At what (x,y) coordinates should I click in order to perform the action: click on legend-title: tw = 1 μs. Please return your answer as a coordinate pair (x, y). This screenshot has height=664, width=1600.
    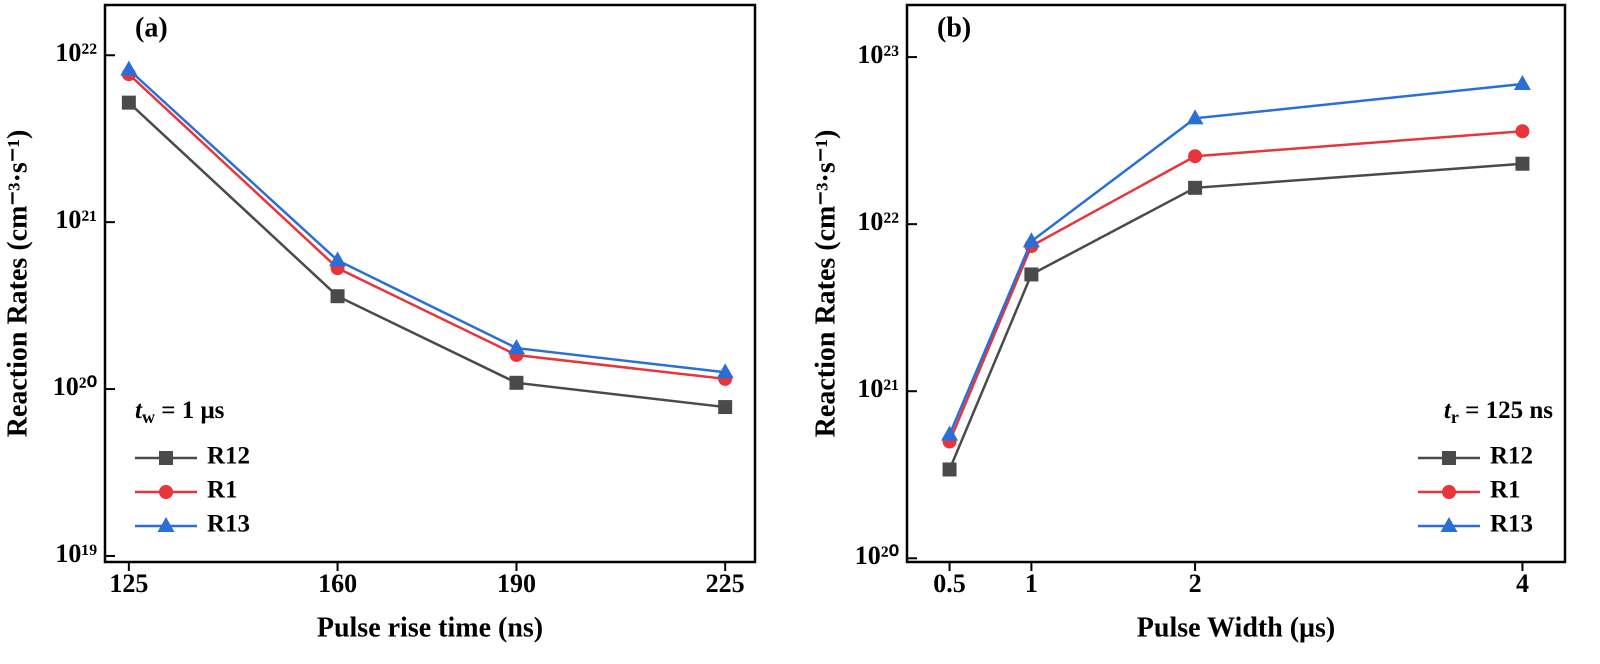
    Looking at the image, I should click on (180, 412).